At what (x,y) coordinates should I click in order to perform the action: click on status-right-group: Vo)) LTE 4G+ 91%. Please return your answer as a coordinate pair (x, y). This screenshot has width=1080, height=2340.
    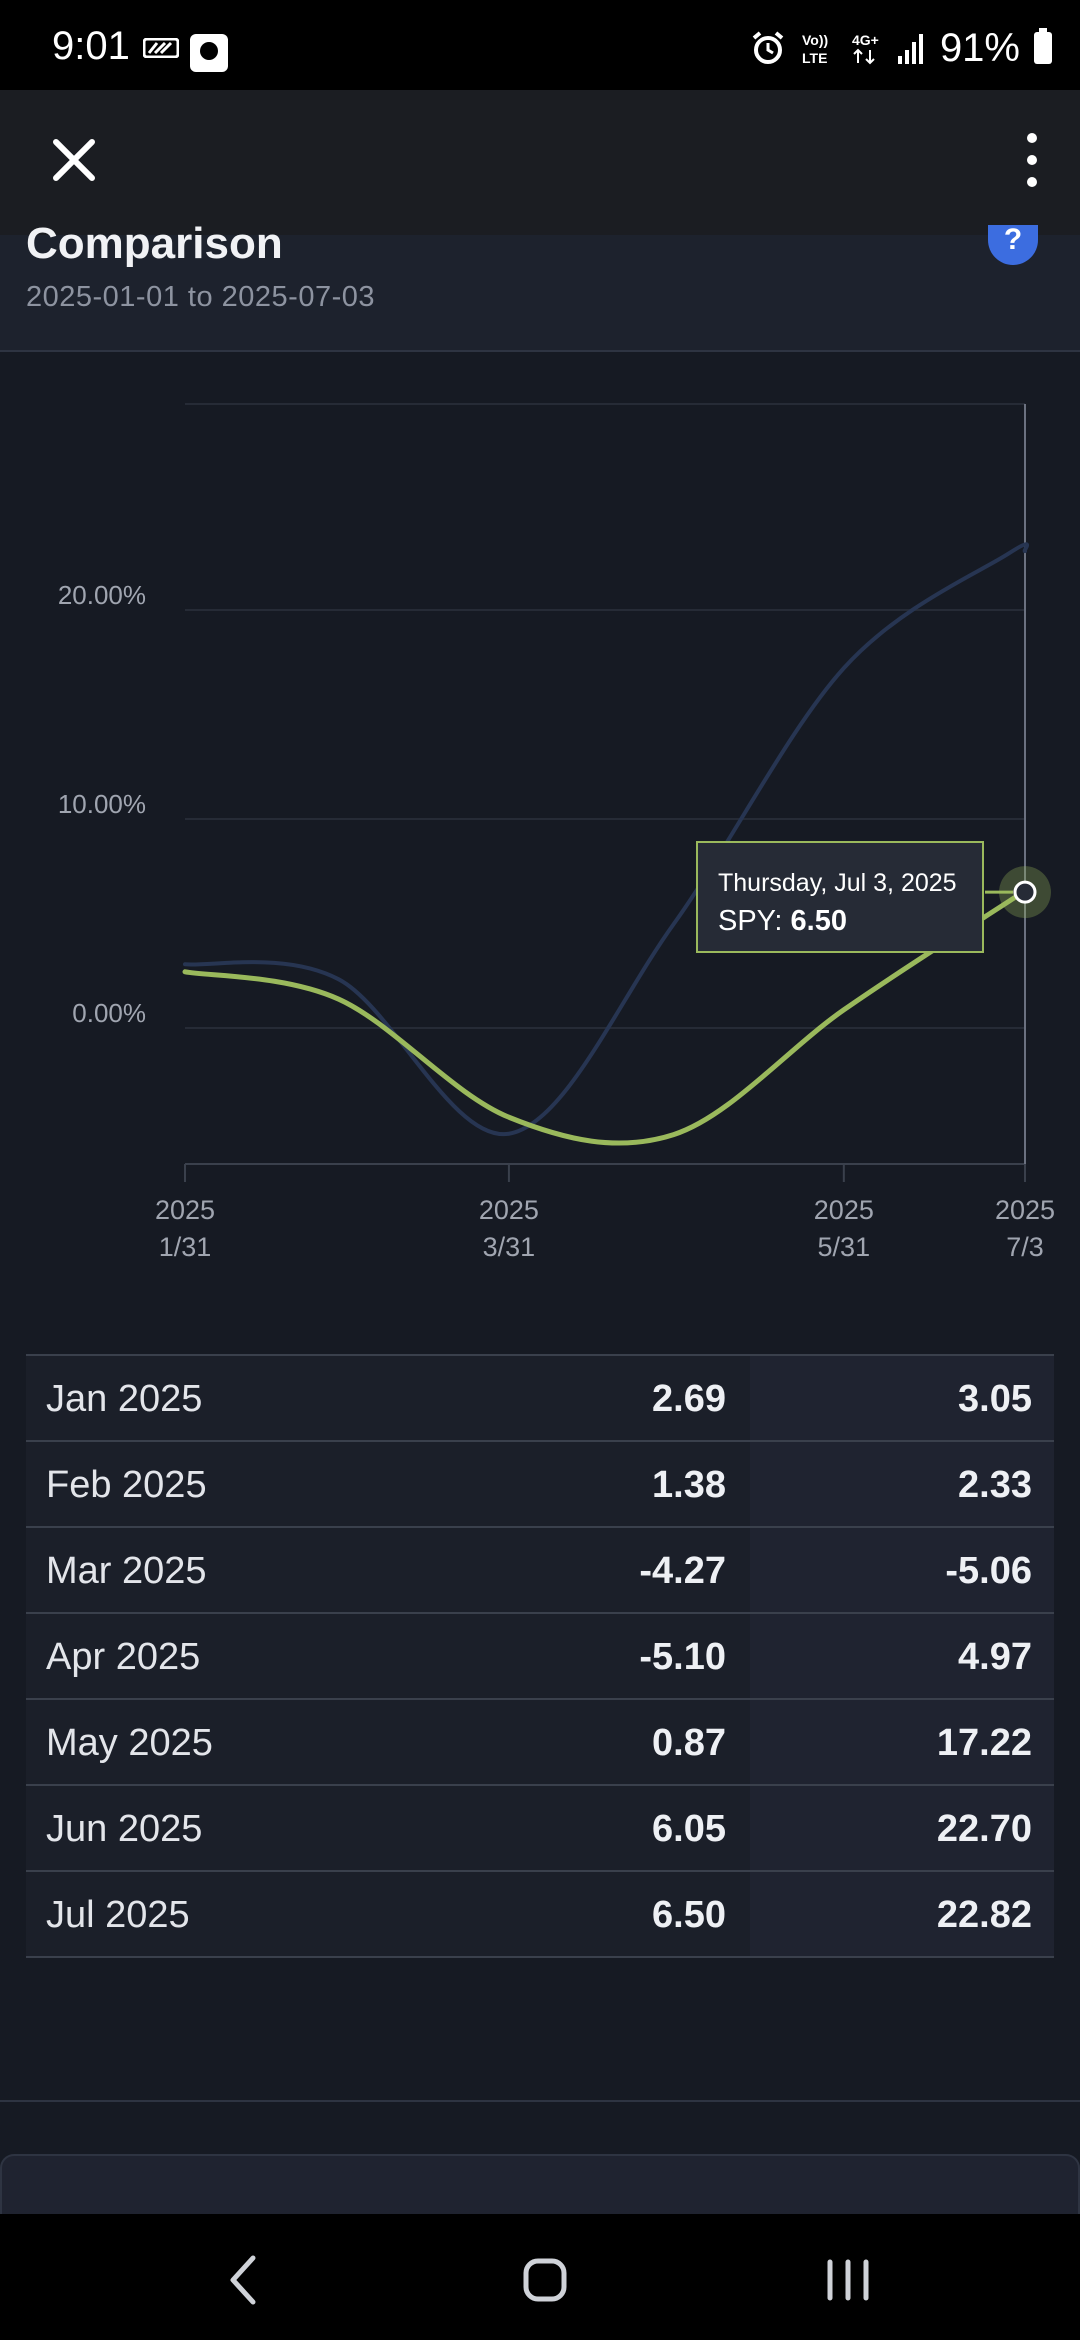
    Looking at the image, I should click on (901, 48).